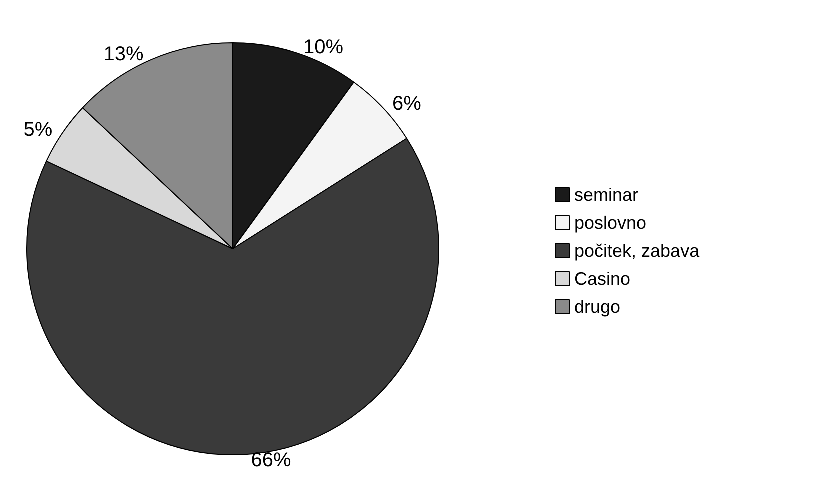  I want to click on legend-label: drugo, so click(597, 307).